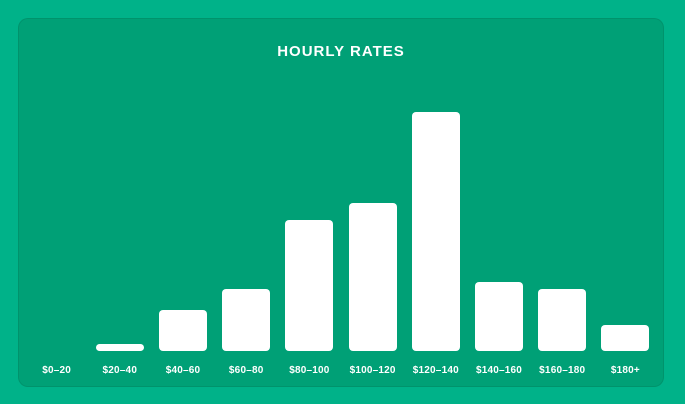 Image resolution: width=685 pixels, height=404 pixels. I want to click on x-axis-label: $160–180, so click(562, 370).